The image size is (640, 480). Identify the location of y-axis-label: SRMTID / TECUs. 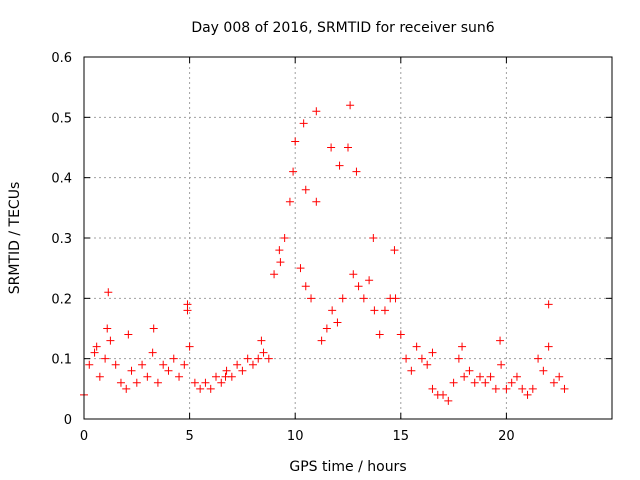
(15, 238).